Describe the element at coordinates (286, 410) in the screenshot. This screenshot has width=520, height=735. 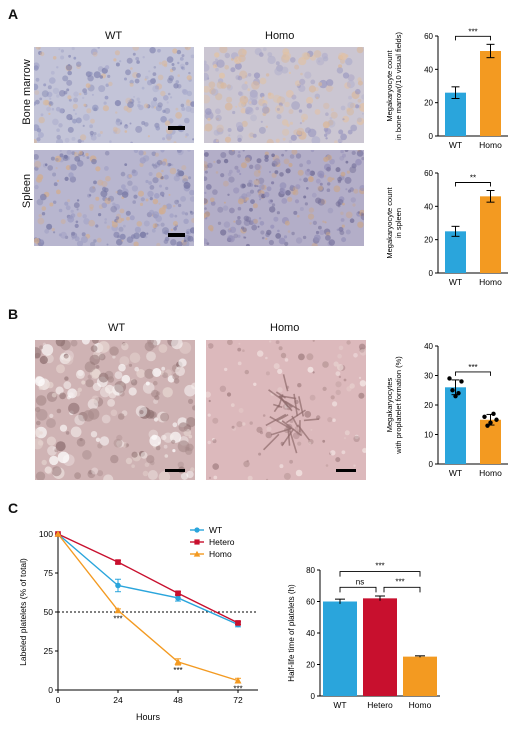
I see `micrograph-proplatelet-homo` at that location.